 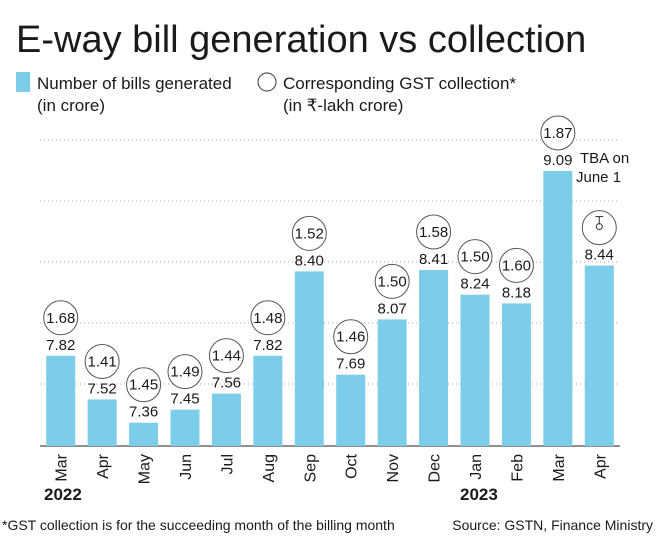 I want to click on gst-value-label: 1.52, so click(x=309, y=233).